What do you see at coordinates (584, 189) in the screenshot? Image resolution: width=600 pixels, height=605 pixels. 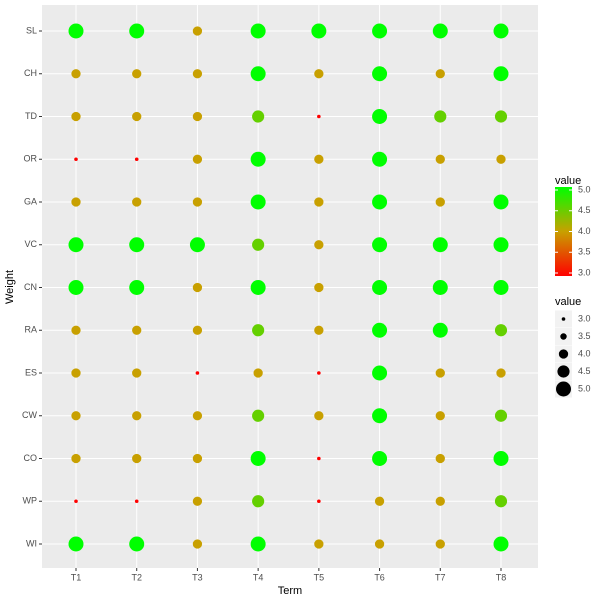 I see `color-legend-label: 5.0` at bounding box center [584, 189].